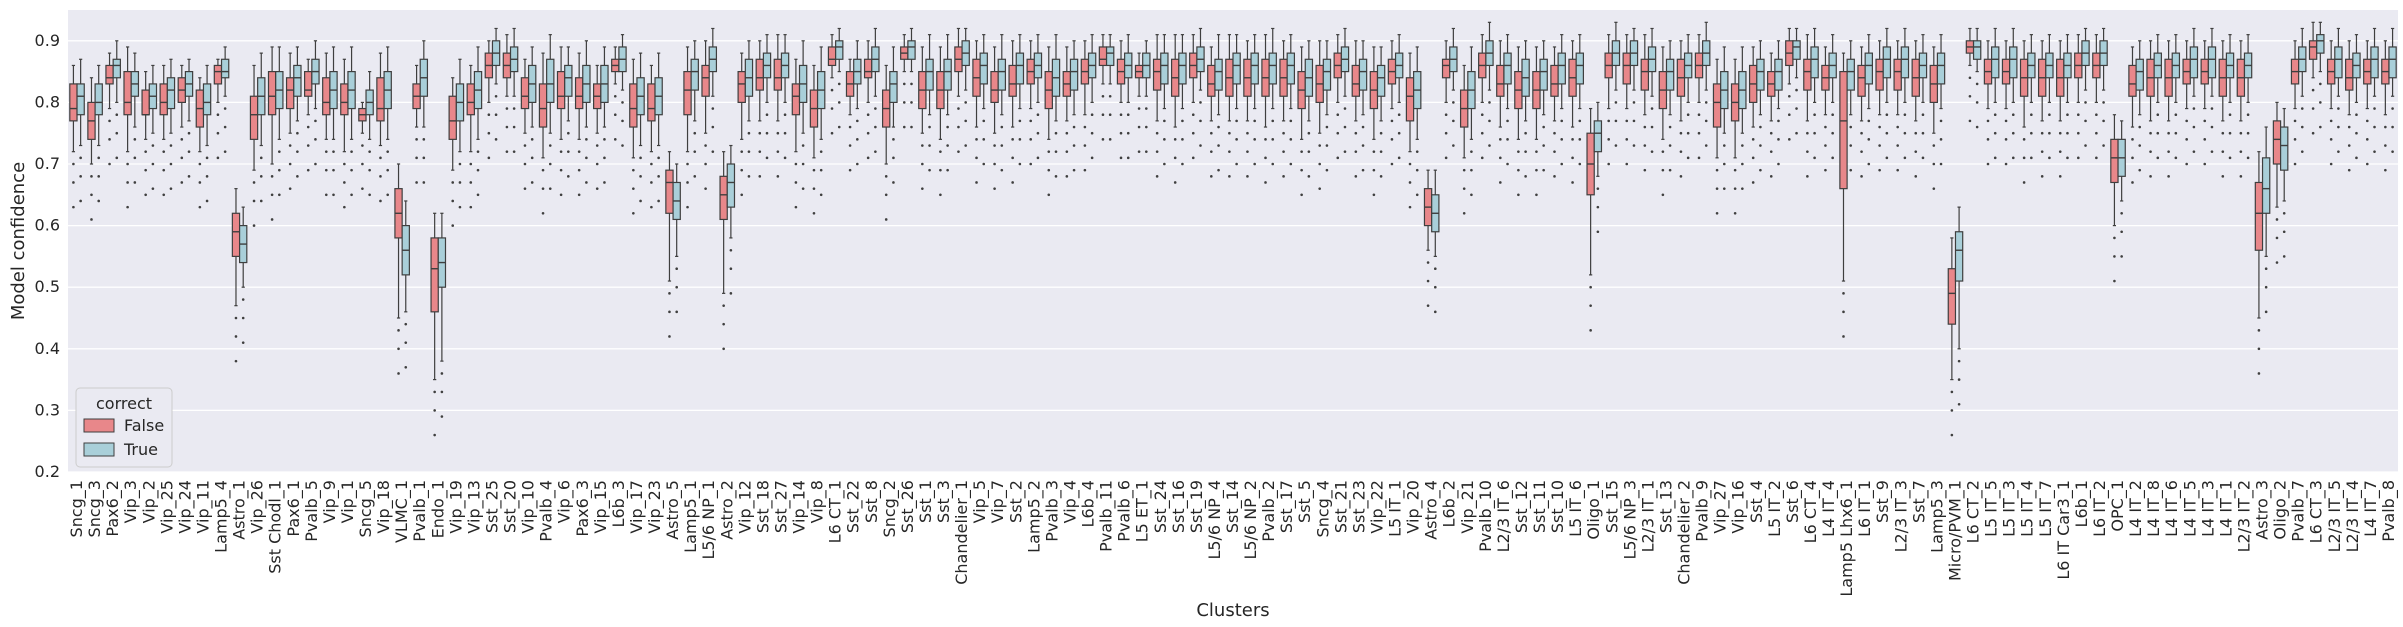 The image size is (2403, 627). I want to click on x-tick-label: Sst Chodl_1, so click(276, 527).